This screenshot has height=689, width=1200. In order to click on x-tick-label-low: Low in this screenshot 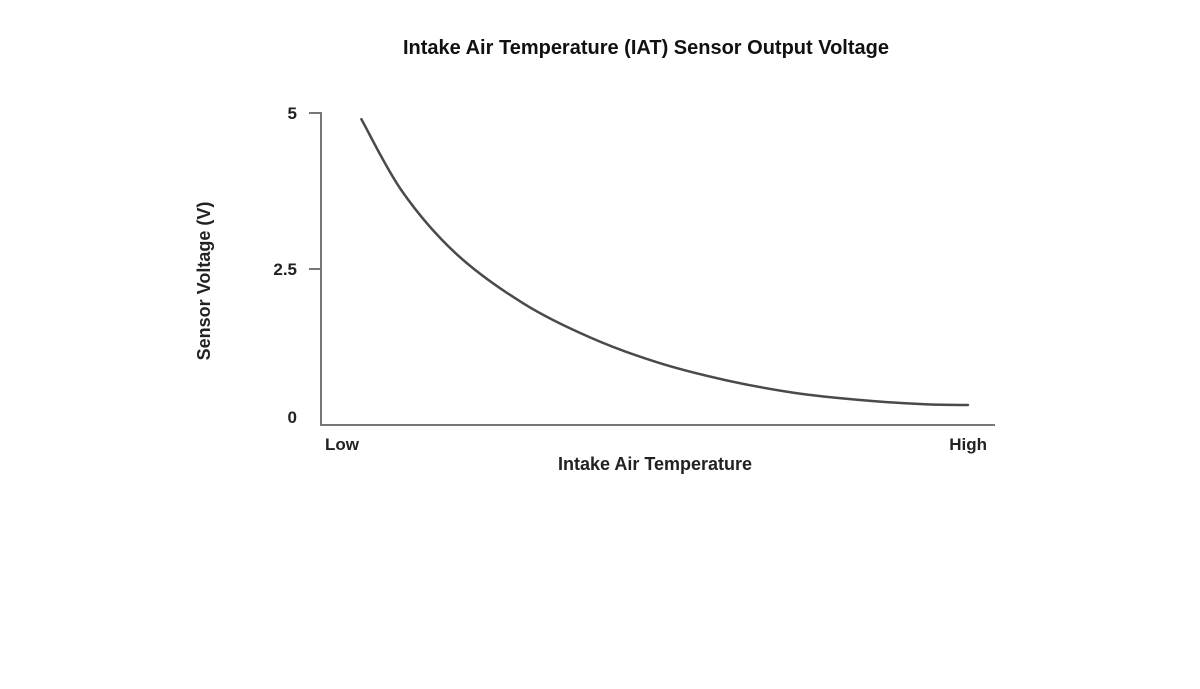, I will do `click(342, 444)`.